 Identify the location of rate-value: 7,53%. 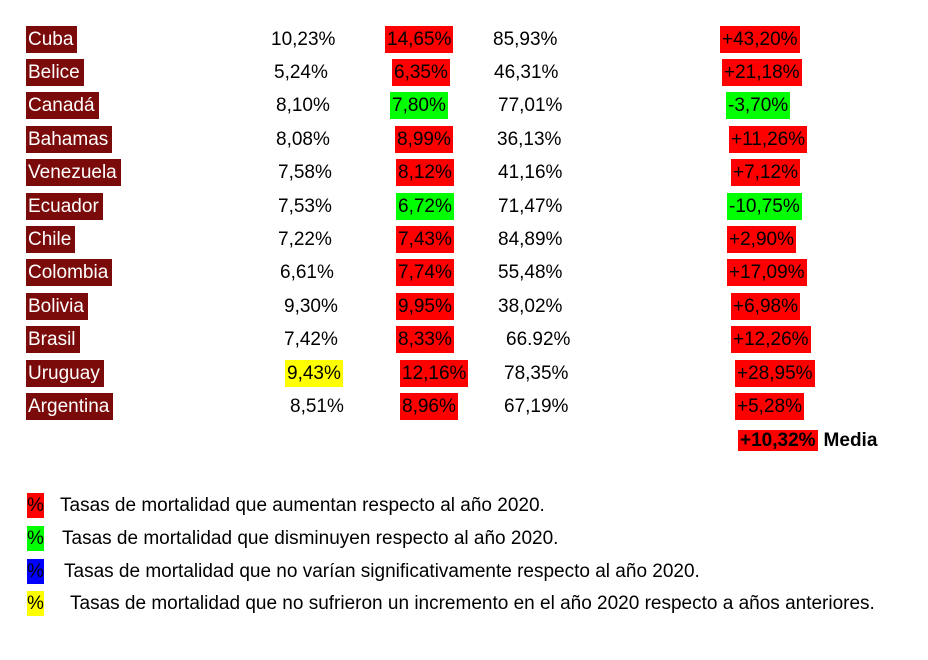
(305, 206).